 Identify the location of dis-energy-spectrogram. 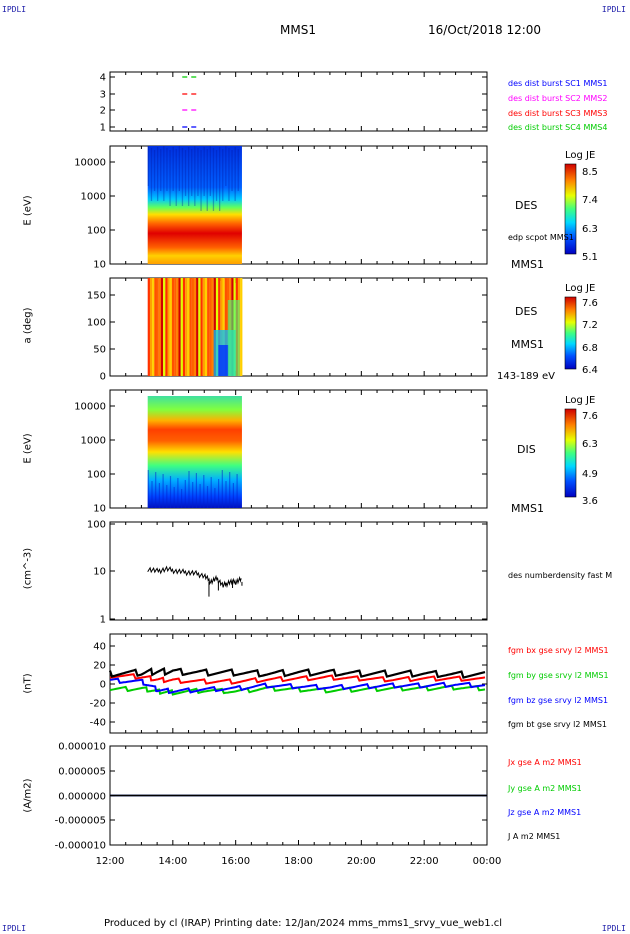
(194, 452).